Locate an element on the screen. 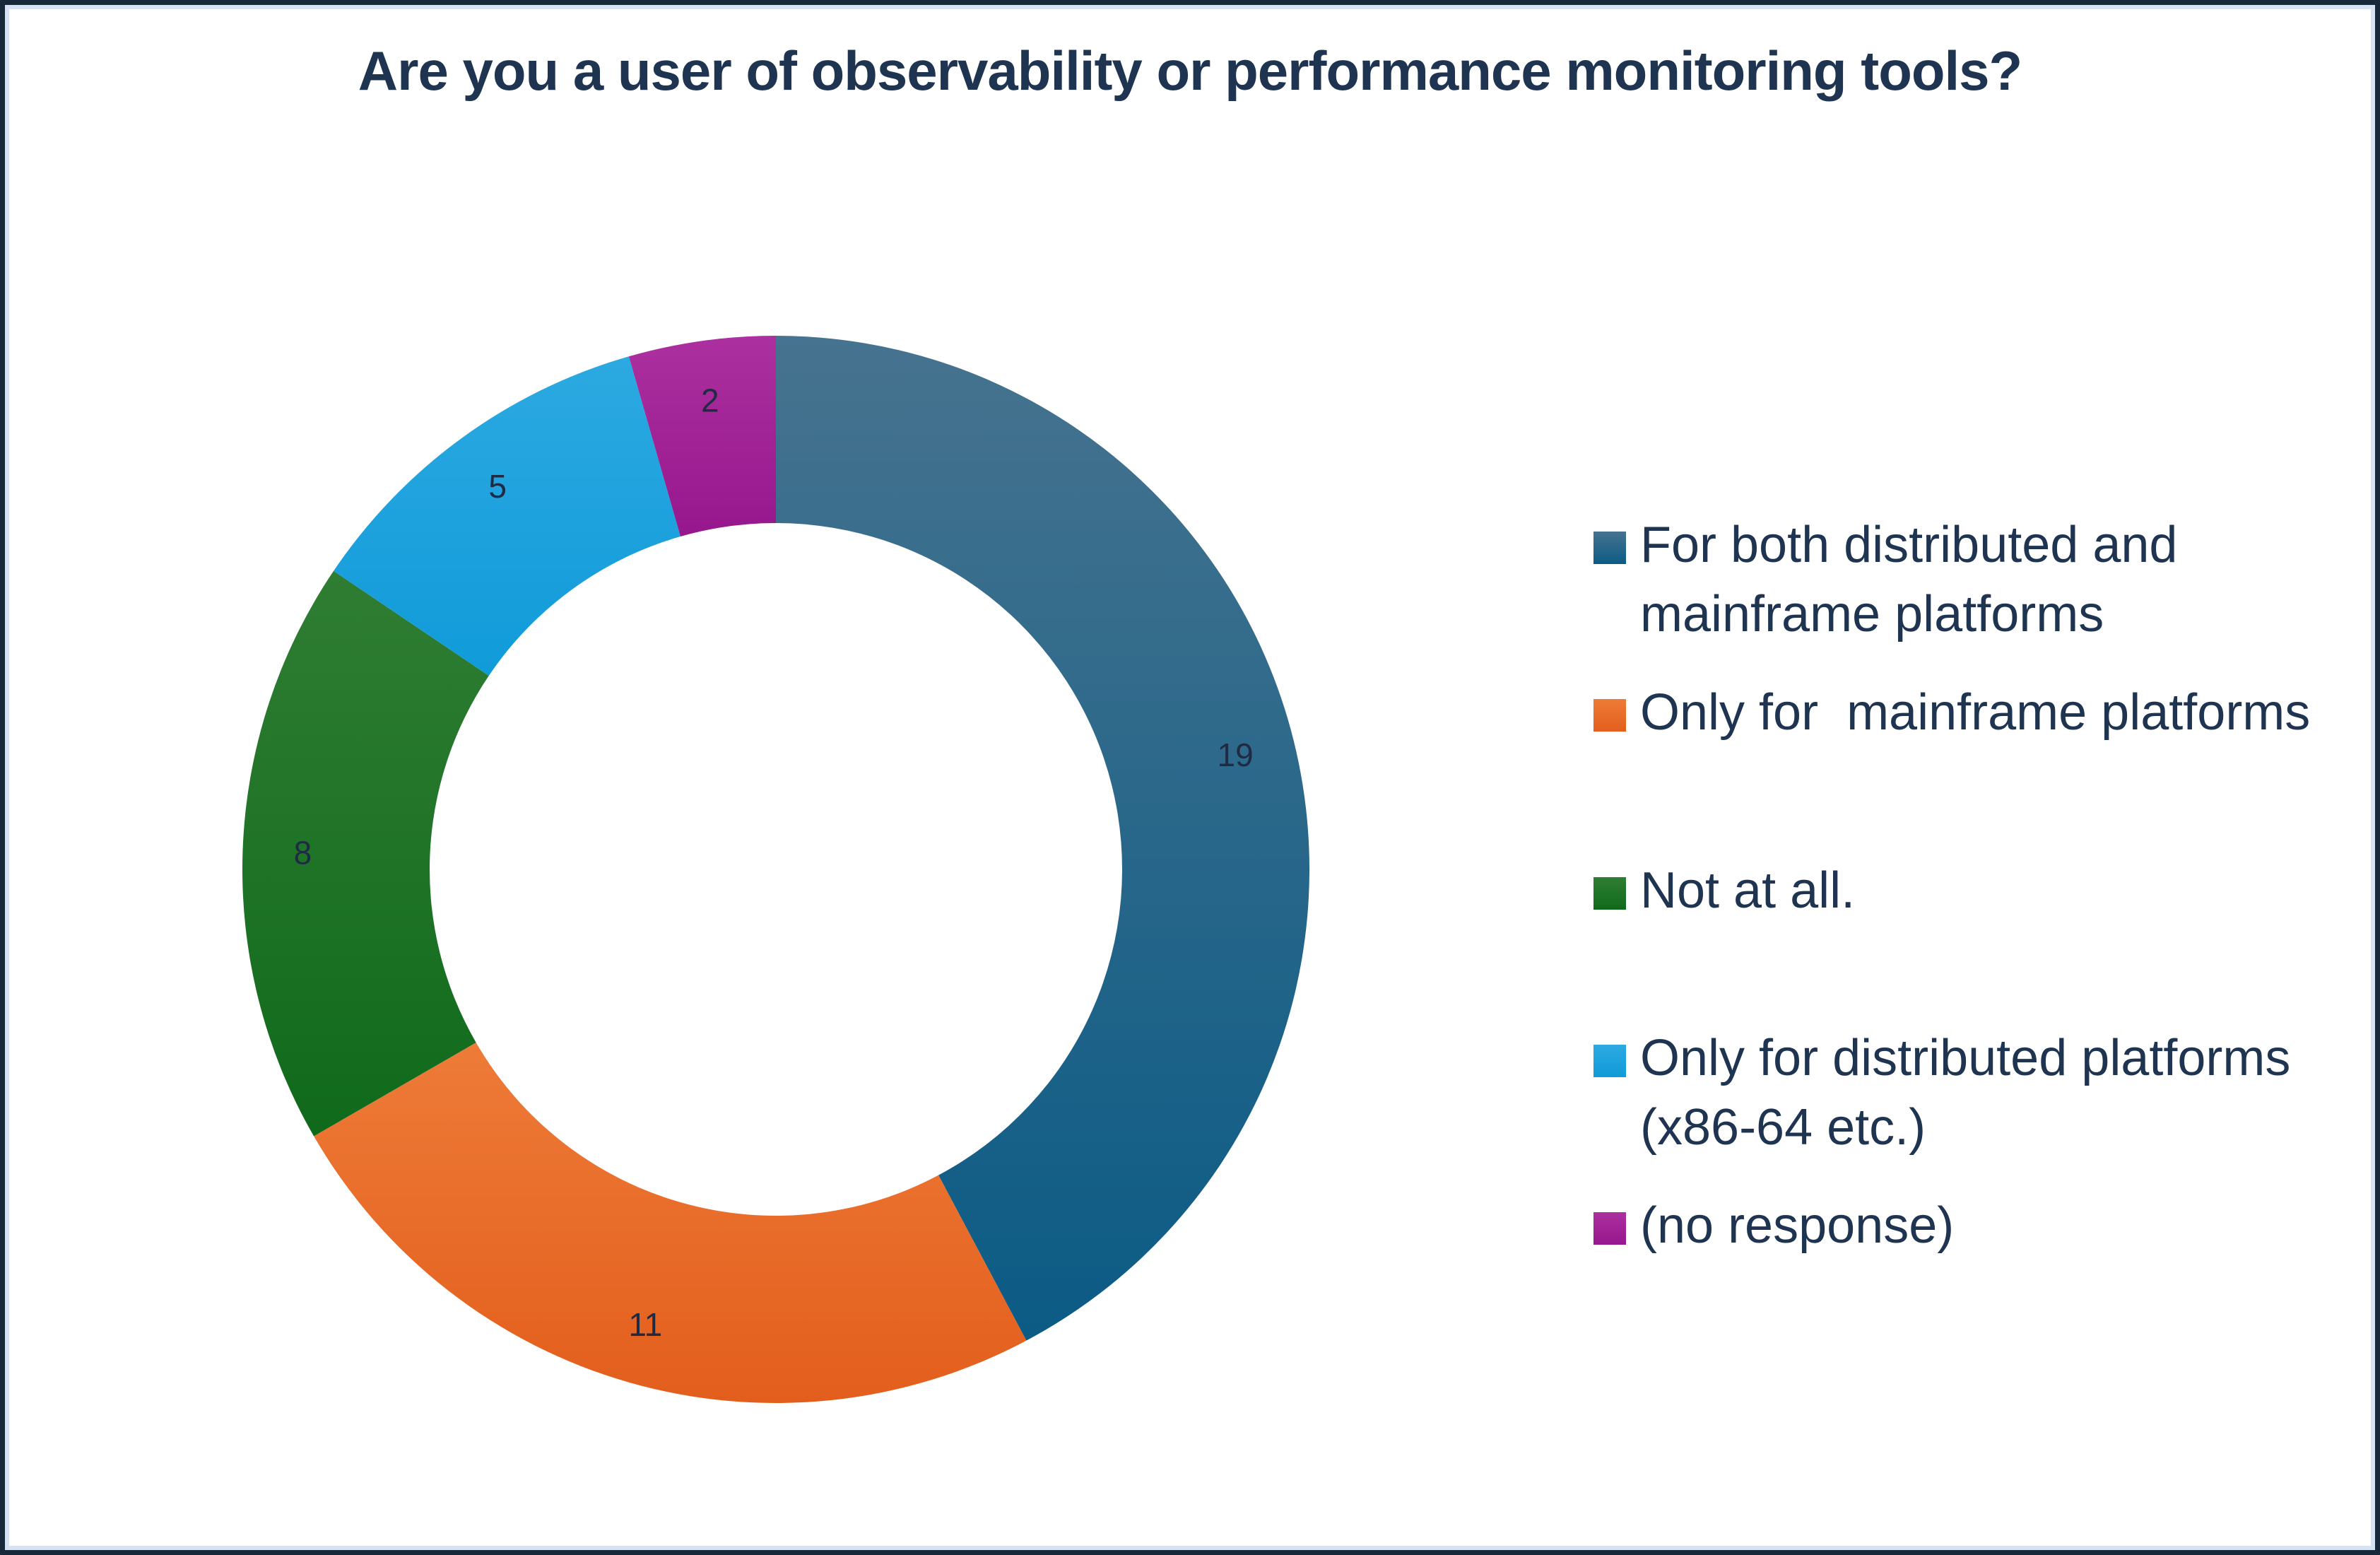  legend-item: Not at all. is located at coordinates (1724, 891).